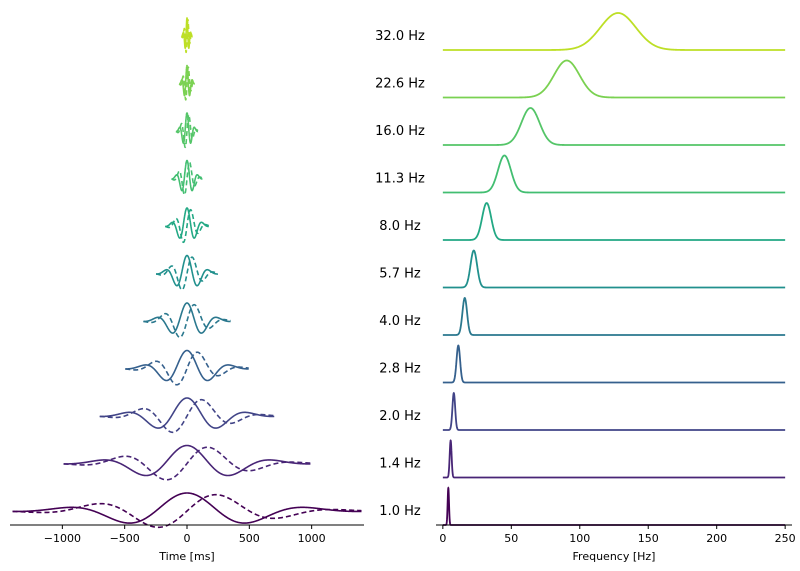 Image resolution: width=800 pixels, height=571 pixels. What do you see at coordinates (614, 364) in the screenshot?
I see `response-curve-2.8hz` at bounding box center [614, 364].